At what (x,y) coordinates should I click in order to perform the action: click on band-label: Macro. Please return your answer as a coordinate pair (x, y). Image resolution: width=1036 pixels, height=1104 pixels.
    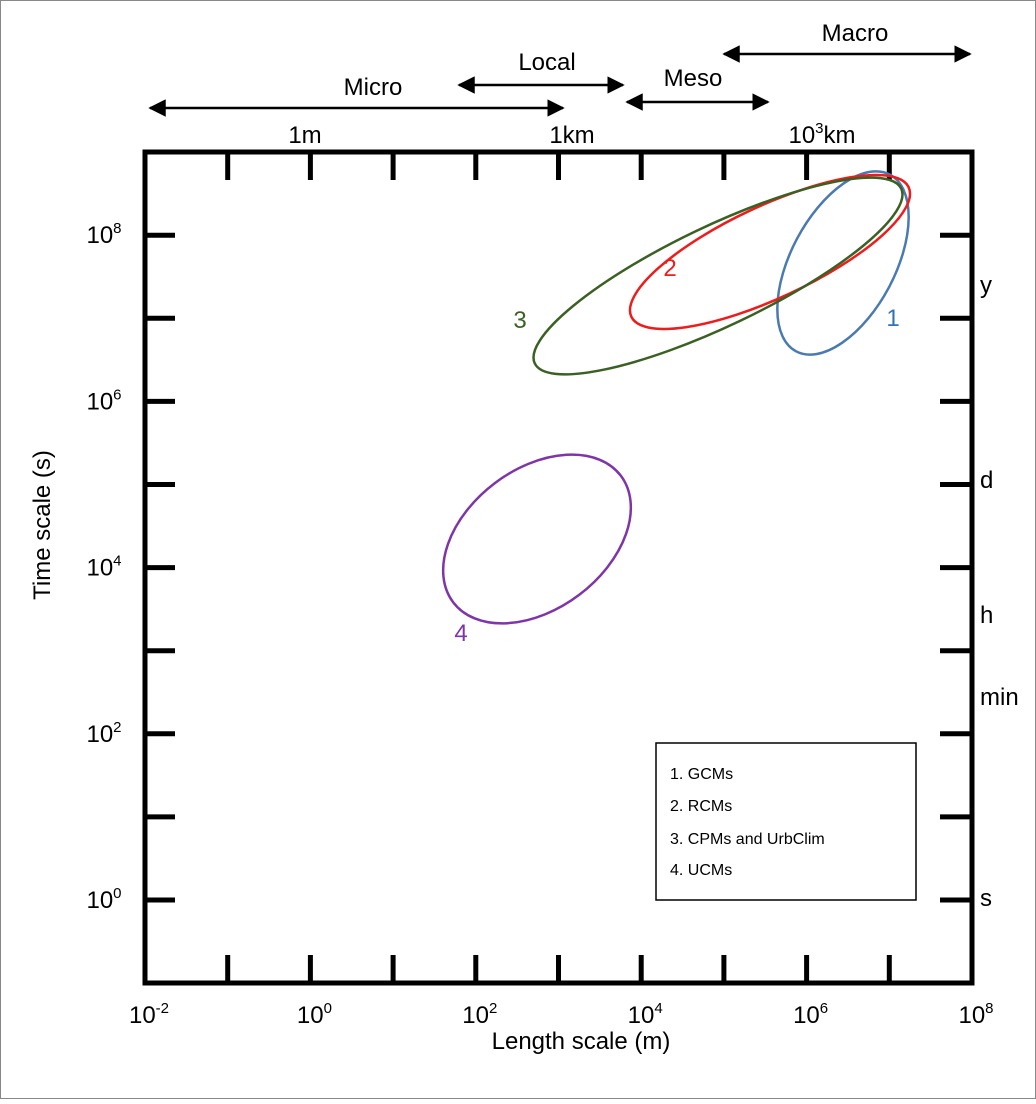
    Looking at the image, I should click on (855, 33).